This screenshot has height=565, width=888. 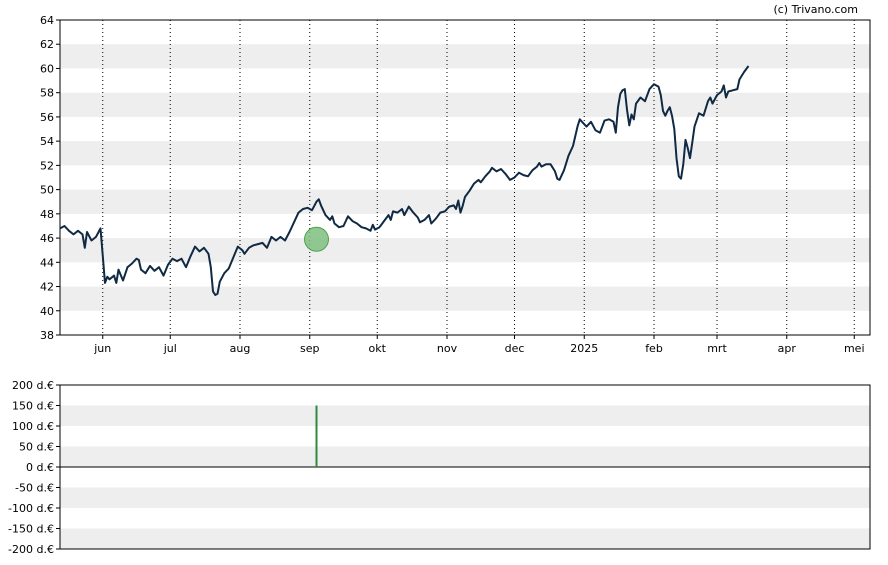 What do you see at coordinates (515, 348) in the screenshot?
I see `x-tick-label: dec` at bounding box center [515, 348].